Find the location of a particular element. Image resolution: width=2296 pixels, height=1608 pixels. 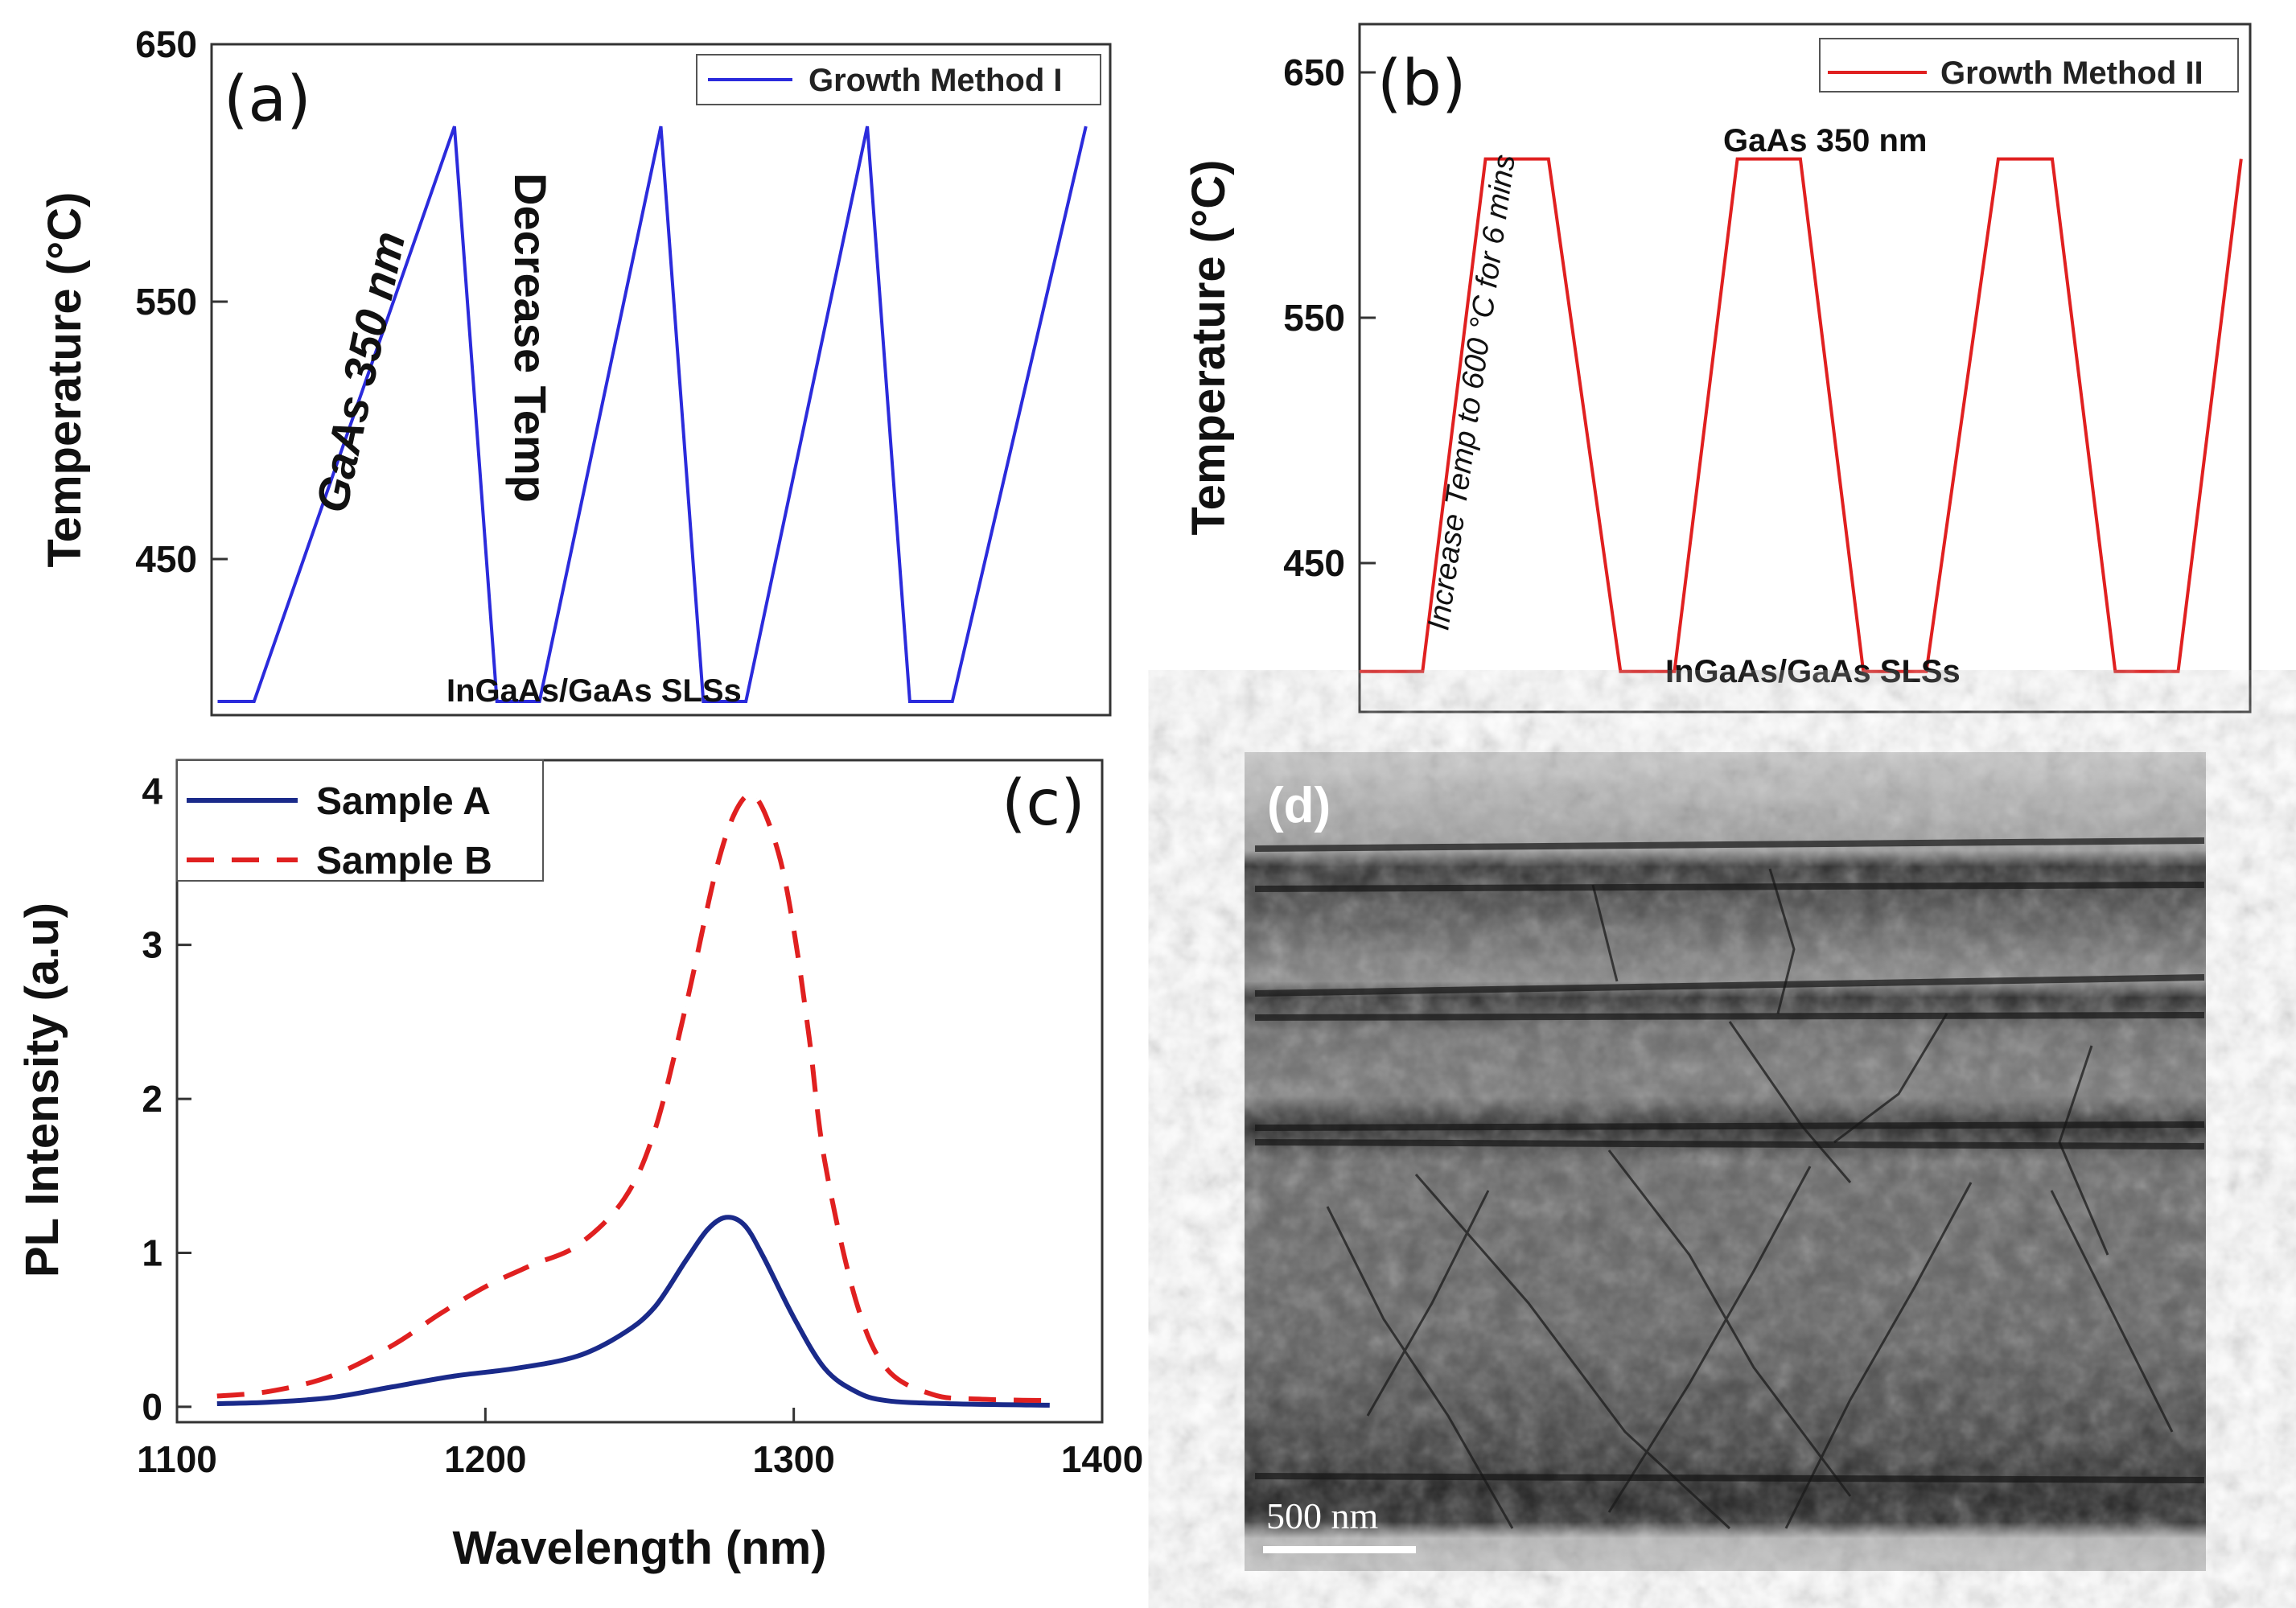

panel-a-label: (a) is located at coordinates (267, 100).